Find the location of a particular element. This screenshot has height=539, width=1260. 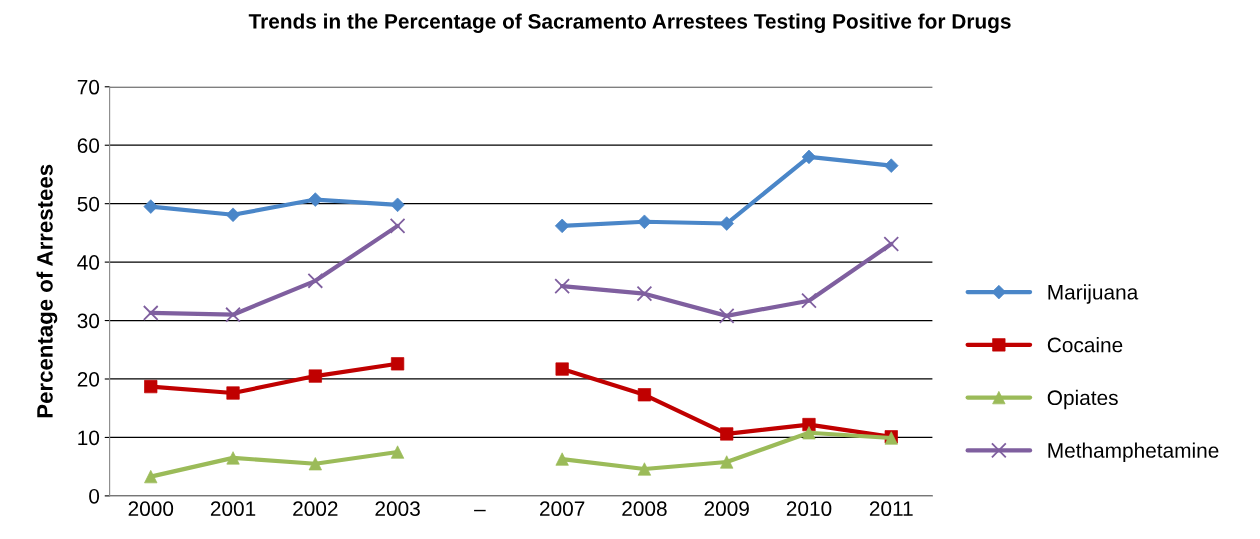

x-tick-label: 2008 is located at coordinates (644, 509).